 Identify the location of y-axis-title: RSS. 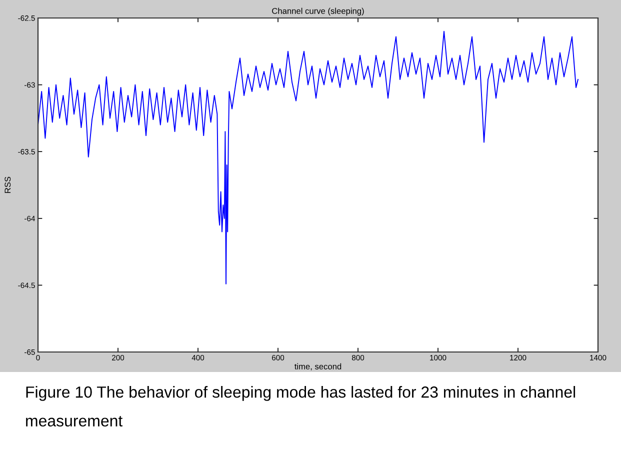
(7, 184).